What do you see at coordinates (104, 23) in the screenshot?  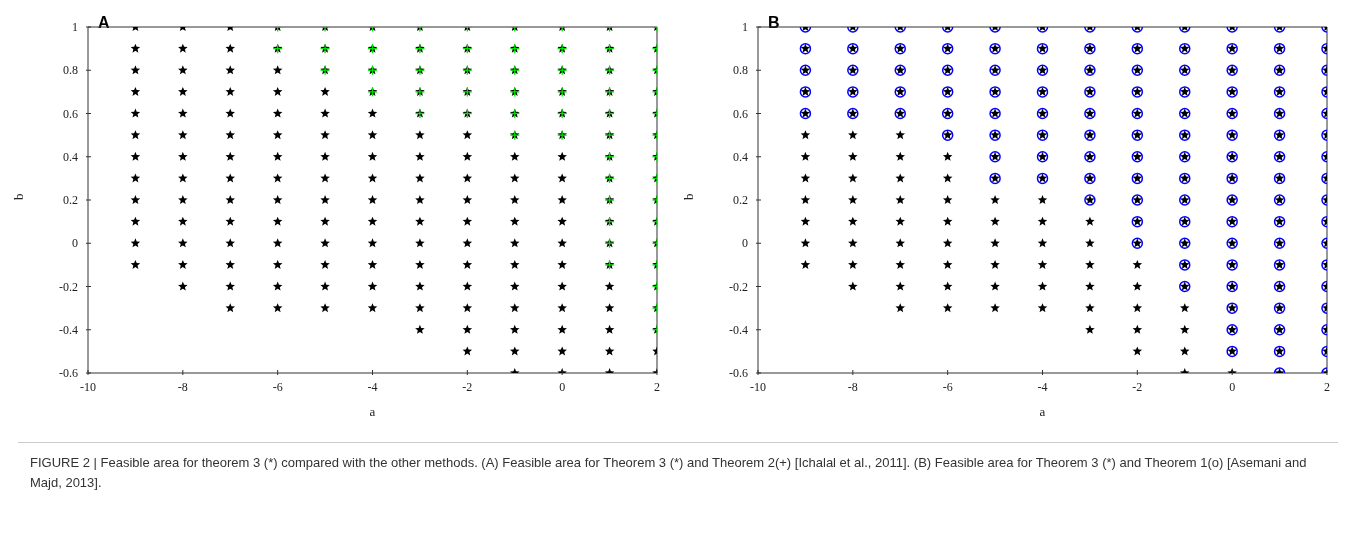 I see `chart-title: A` at bounding box center [104, 23].